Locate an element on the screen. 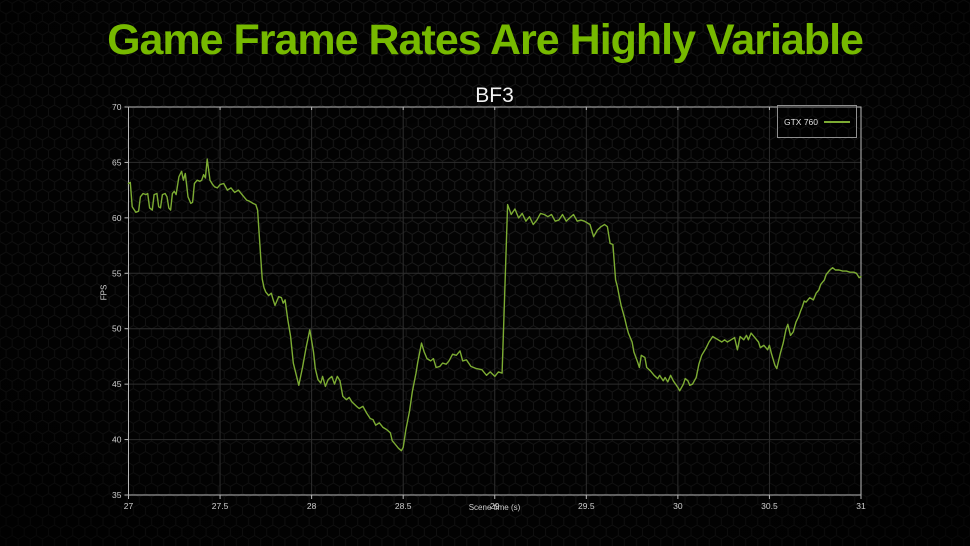 This screenshot has height=546, width=970. y-tick-label: 50 is located at coordinates (117, 329).